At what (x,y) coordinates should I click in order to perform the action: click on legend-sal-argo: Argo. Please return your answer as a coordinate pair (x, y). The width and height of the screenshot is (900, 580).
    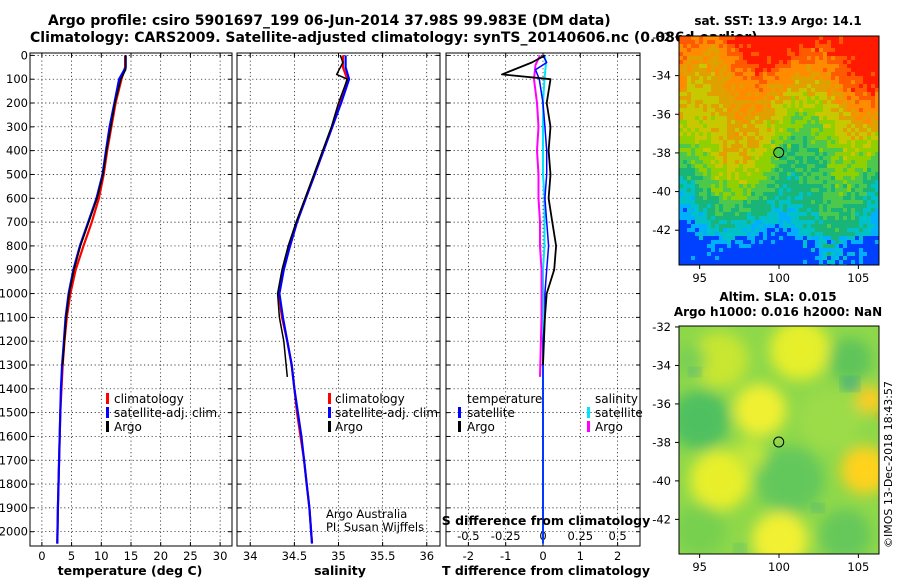
    Looking at the image, I should click on (609, 427).